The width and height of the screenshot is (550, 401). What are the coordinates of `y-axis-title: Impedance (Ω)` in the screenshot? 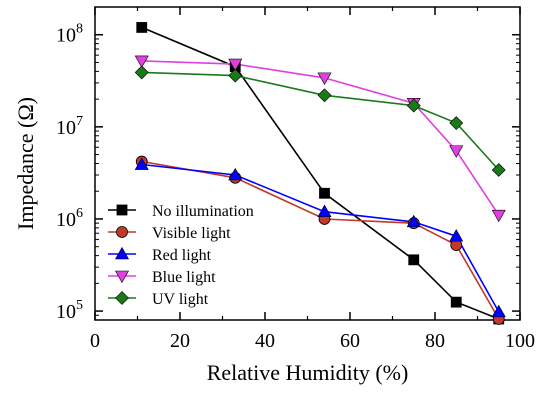 It's located at (25, 163).